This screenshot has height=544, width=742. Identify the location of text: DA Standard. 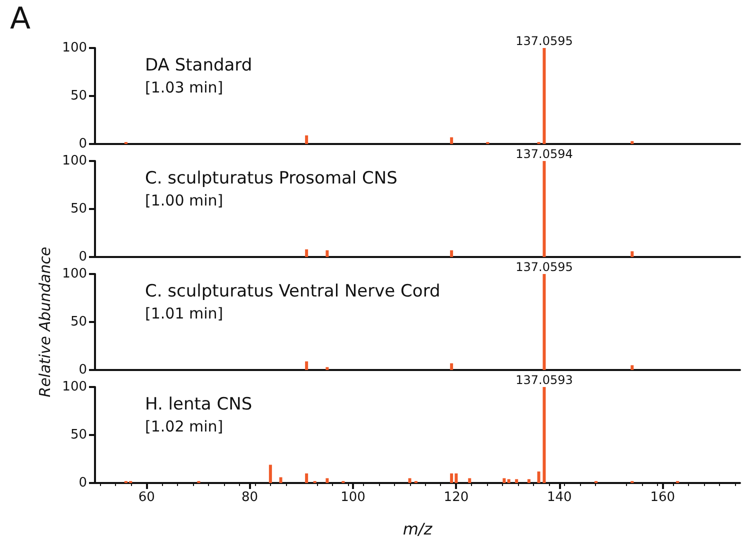
(198, 66).